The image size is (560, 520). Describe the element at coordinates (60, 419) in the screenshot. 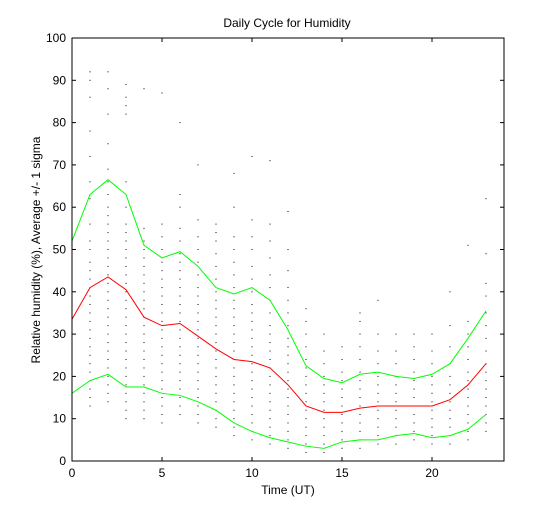

I see `y-tick-label: 10` at that location.